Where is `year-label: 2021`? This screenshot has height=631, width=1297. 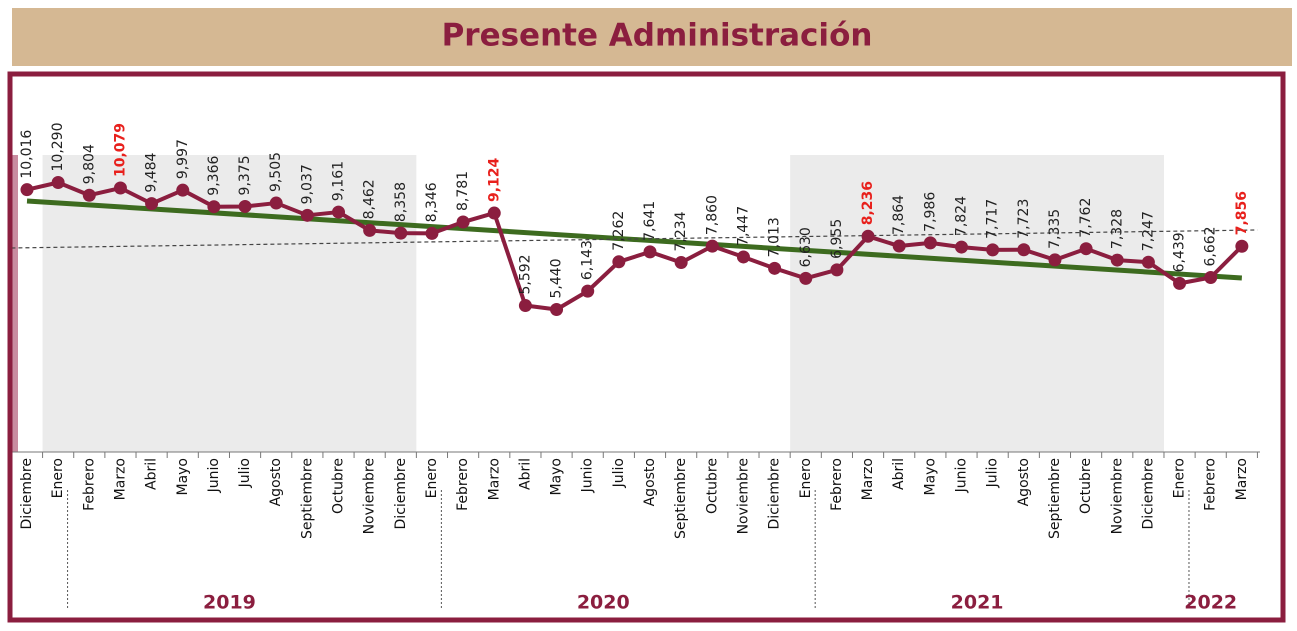
year-label: 2021 is located at coordinates (977, 603).